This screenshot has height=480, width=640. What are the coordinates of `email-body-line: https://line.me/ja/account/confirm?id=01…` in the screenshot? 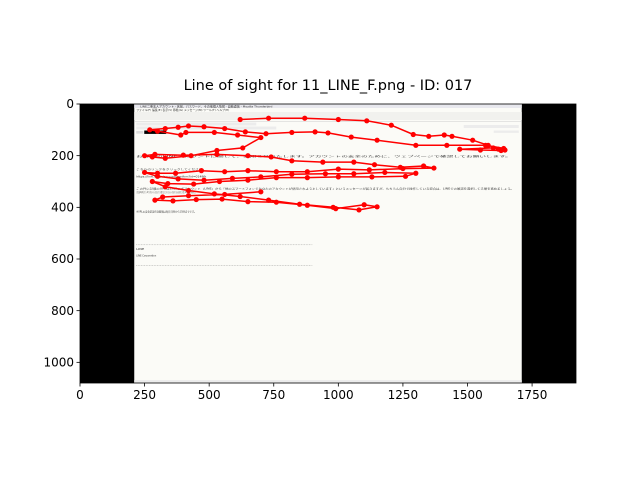 It's located at (171, 177).